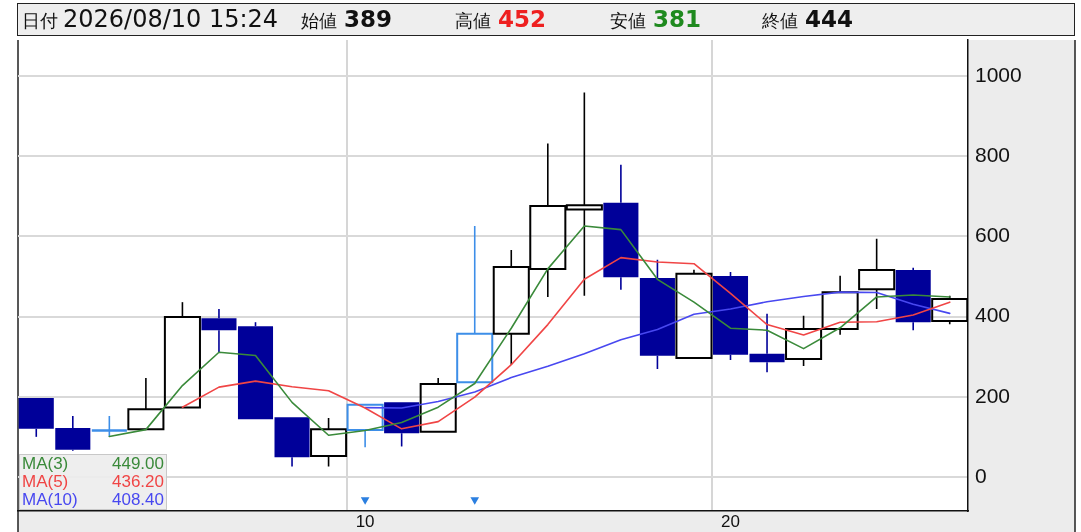  What do you see at coordinates (577, 19) in the screenshot?
I see `text: 始値 389 高値 452 安値 381 終値 444` at bounding box center [577, 19].